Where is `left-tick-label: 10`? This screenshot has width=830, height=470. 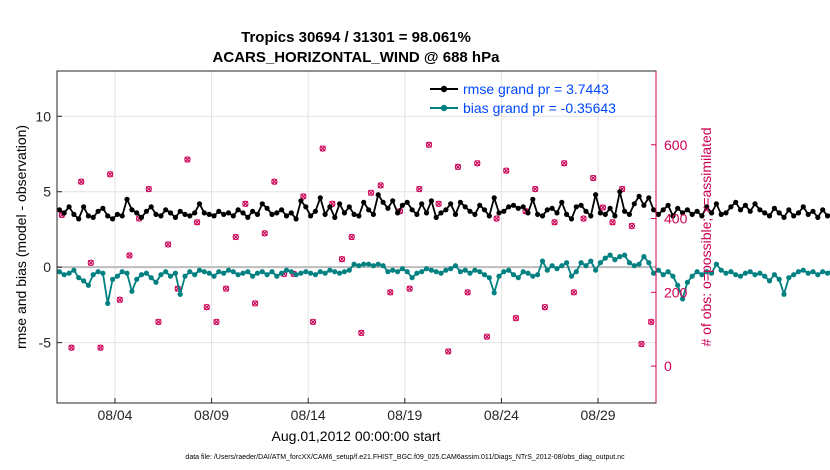 left-tick-label: 10 is located at coordinates (43, 116).